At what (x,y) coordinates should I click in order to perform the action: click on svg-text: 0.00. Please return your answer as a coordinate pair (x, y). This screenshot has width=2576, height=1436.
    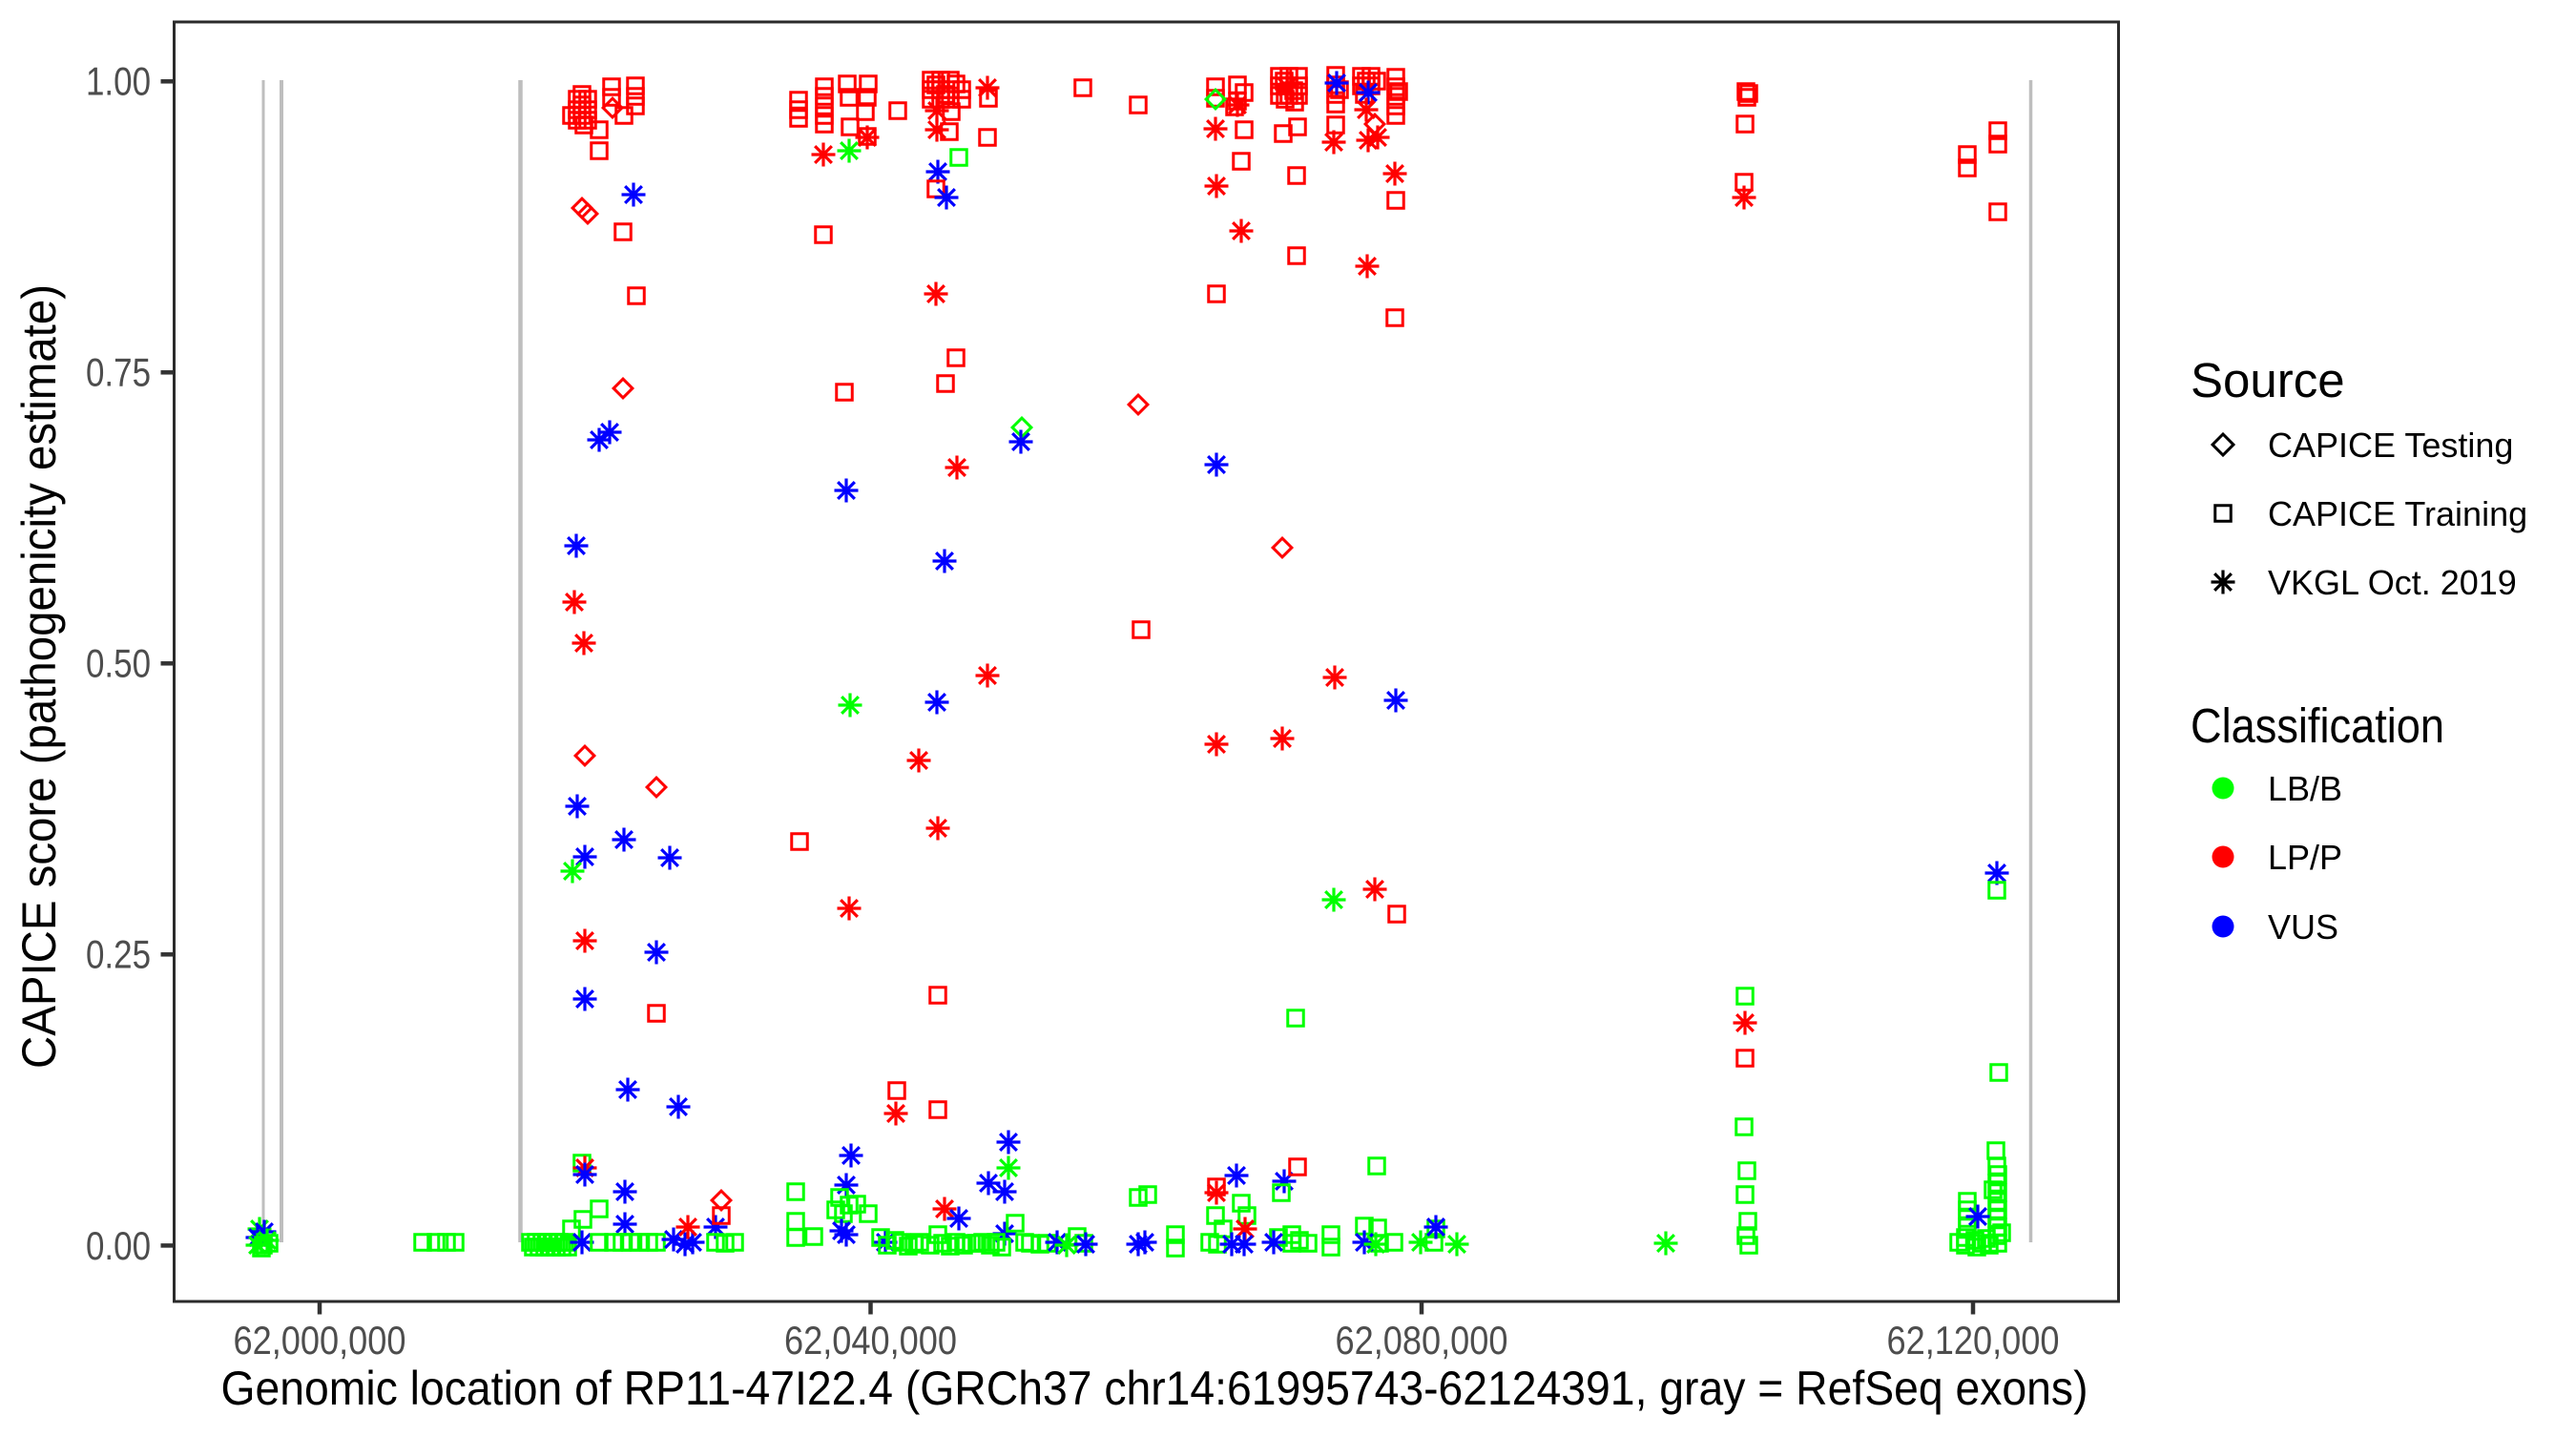
    Looking at the image, I should click on (118, 1245).